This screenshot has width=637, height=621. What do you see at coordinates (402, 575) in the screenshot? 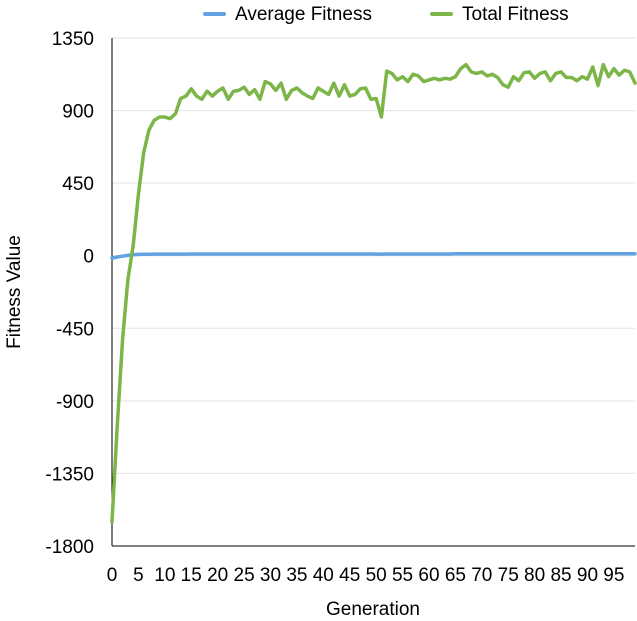
I see `x-tick-label: 55` at bounding box center [402, 575].